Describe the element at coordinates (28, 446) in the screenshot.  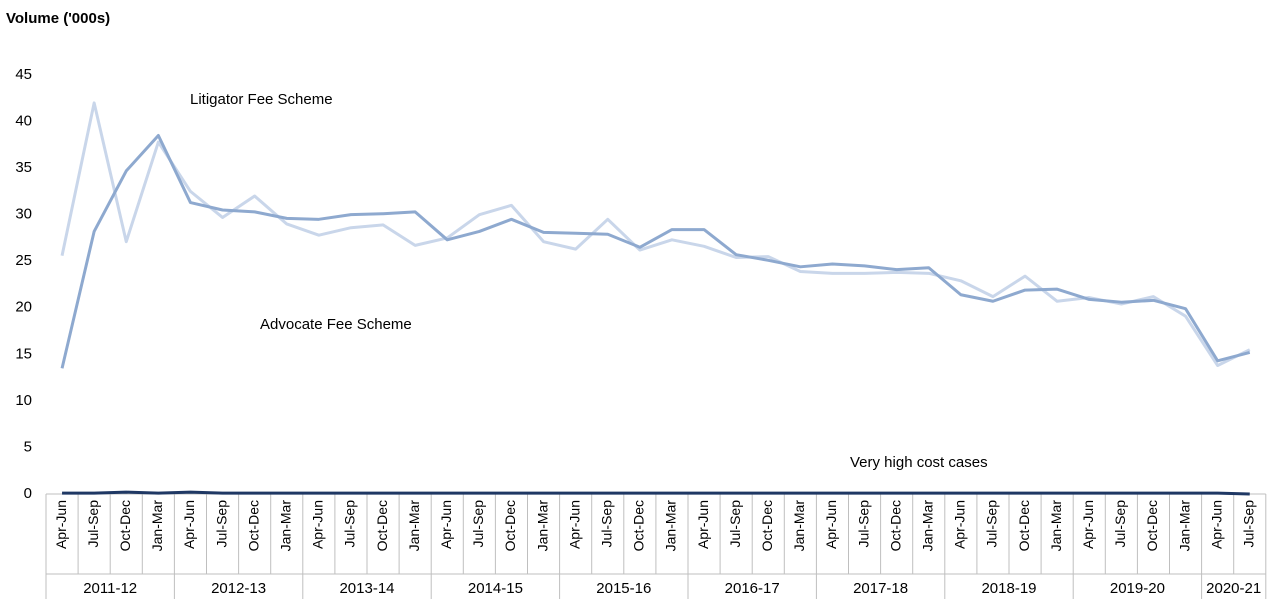
I see `y-tick-label: 5` at that location.